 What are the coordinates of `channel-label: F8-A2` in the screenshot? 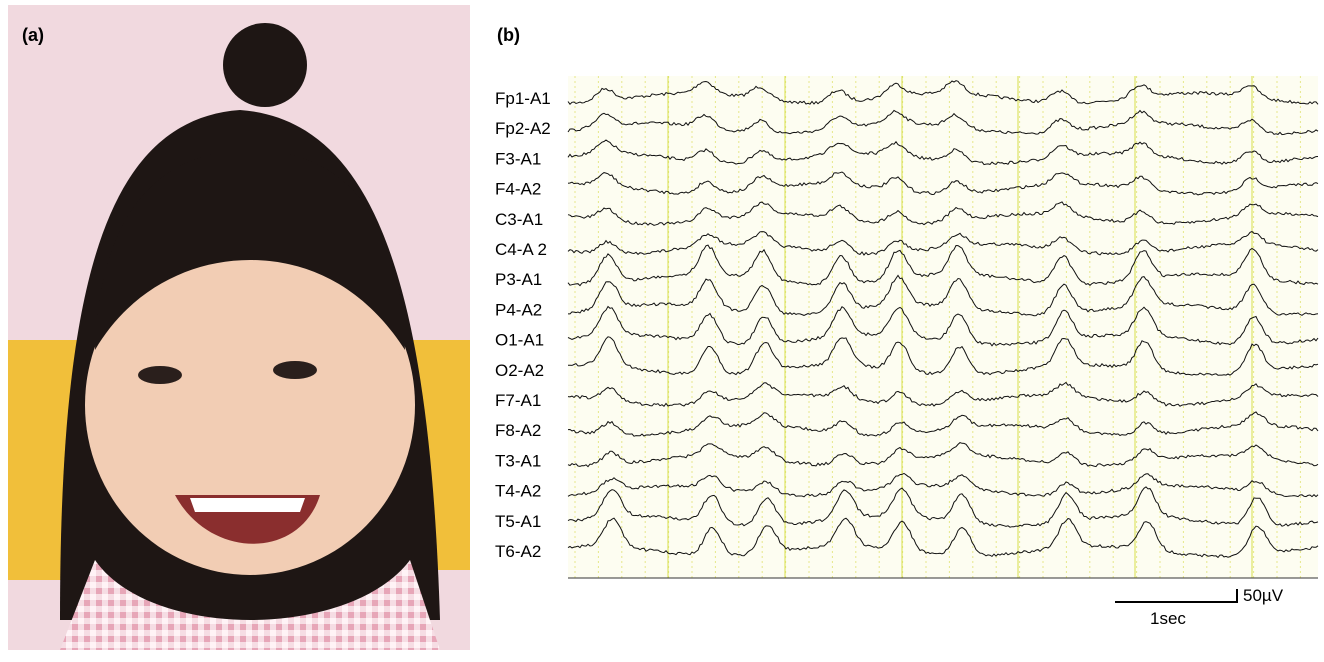 It's located at (518, 430).